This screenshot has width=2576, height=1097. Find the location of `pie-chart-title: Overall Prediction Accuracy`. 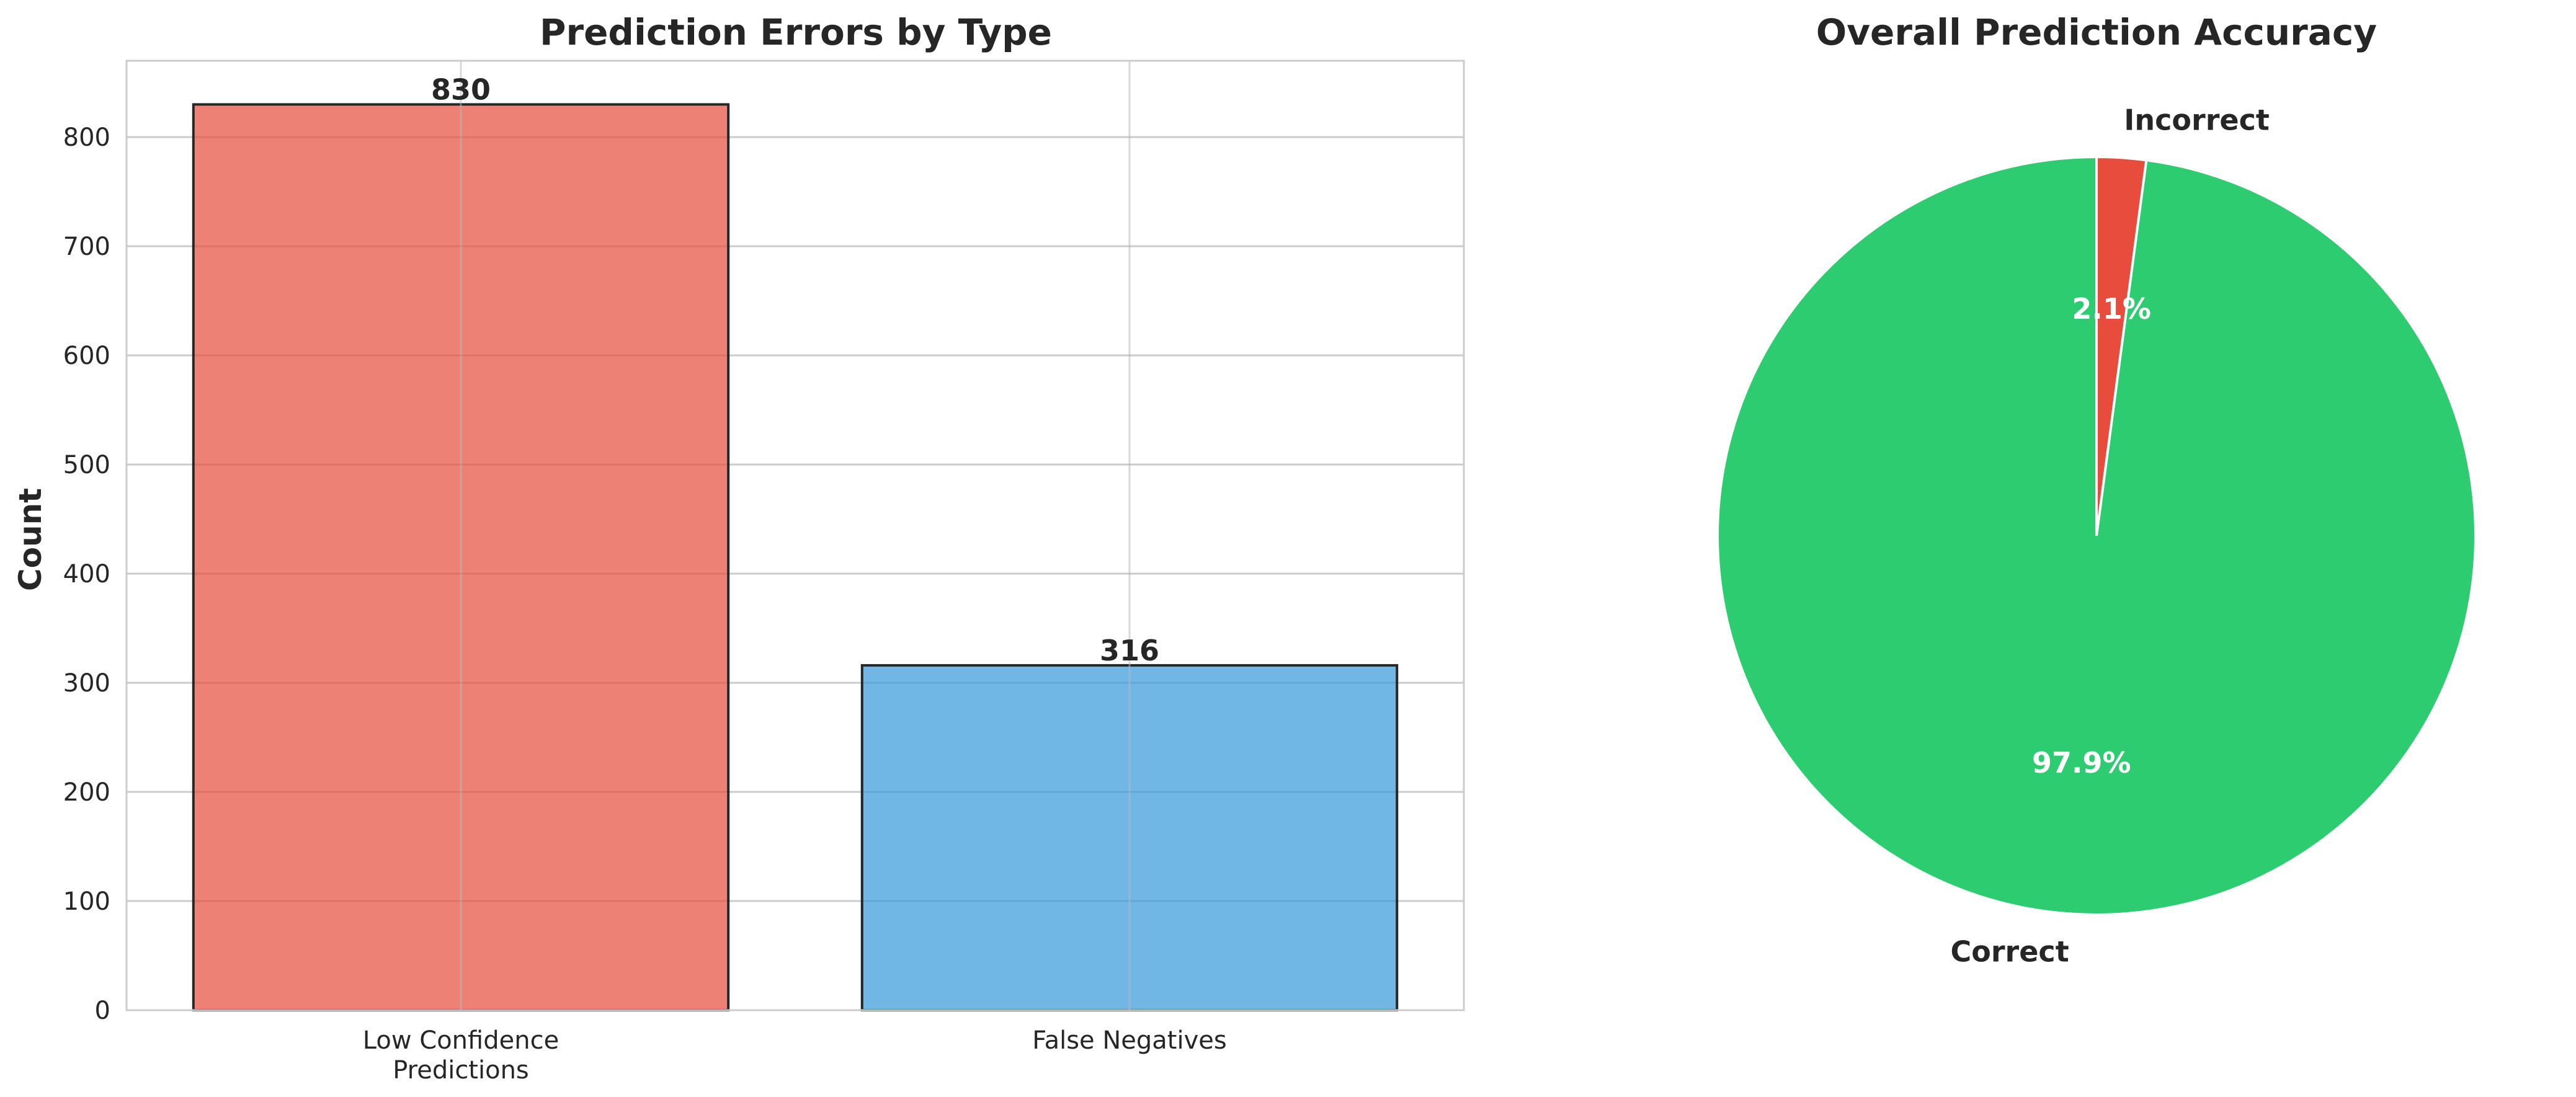

pie-chart-title: Overall Prediction Accuracy is located at coordinates (2096, 32).